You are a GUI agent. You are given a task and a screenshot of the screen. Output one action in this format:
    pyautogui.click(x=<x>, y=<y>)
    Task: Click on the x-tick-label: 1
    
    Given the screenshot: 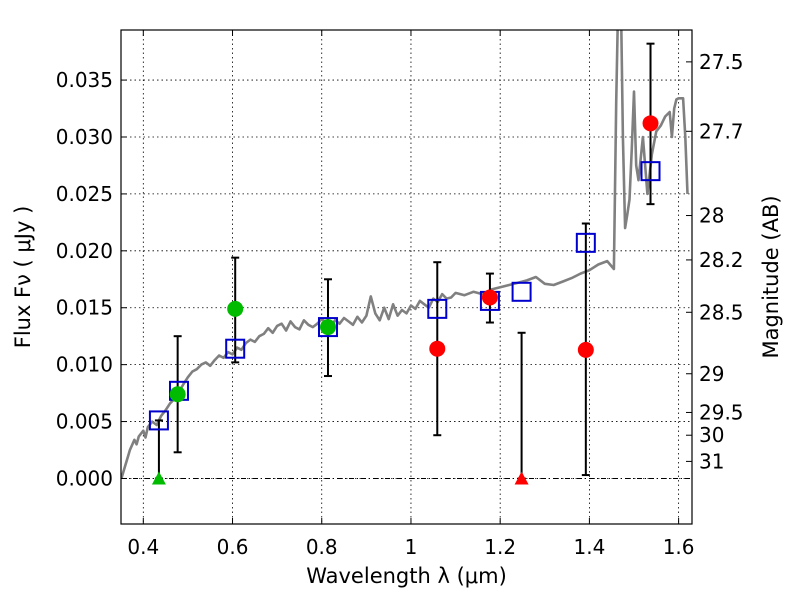 What is the action you would take?
    pyautogui.click(x=411, y=547)
    